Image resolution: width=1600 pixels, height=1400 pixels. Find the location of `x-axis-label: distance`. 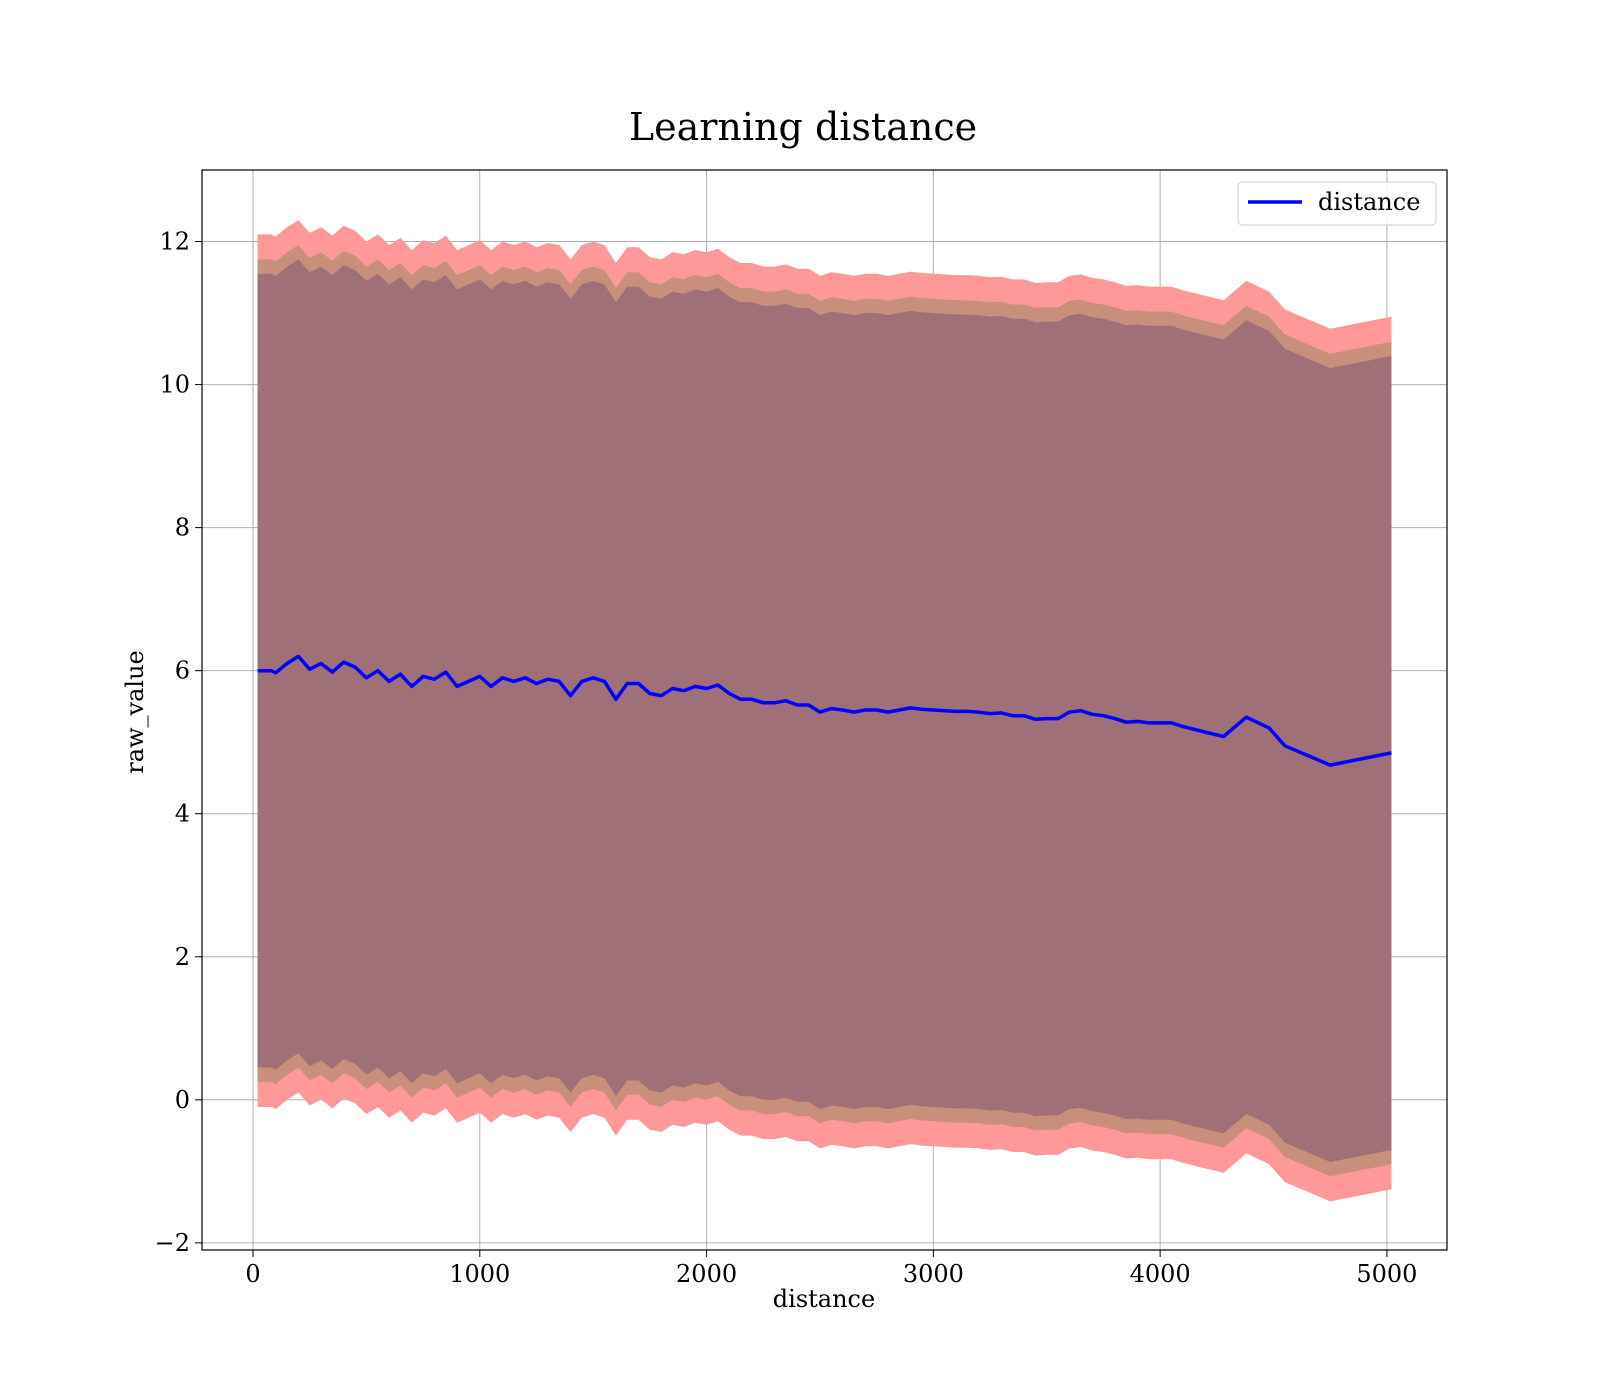

x-axis-label: distance is located at coordinates (824, 1299).